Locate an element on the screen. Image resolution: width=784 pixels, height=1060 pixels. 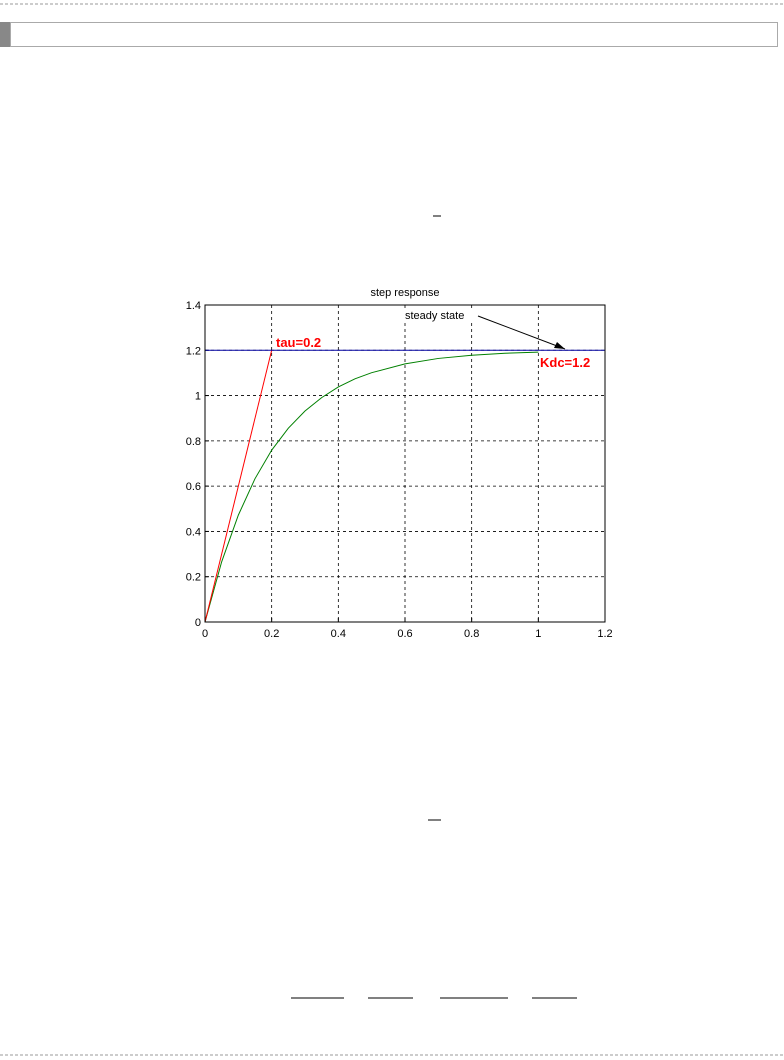
annotation-bg is located at coordinates (438, 315).